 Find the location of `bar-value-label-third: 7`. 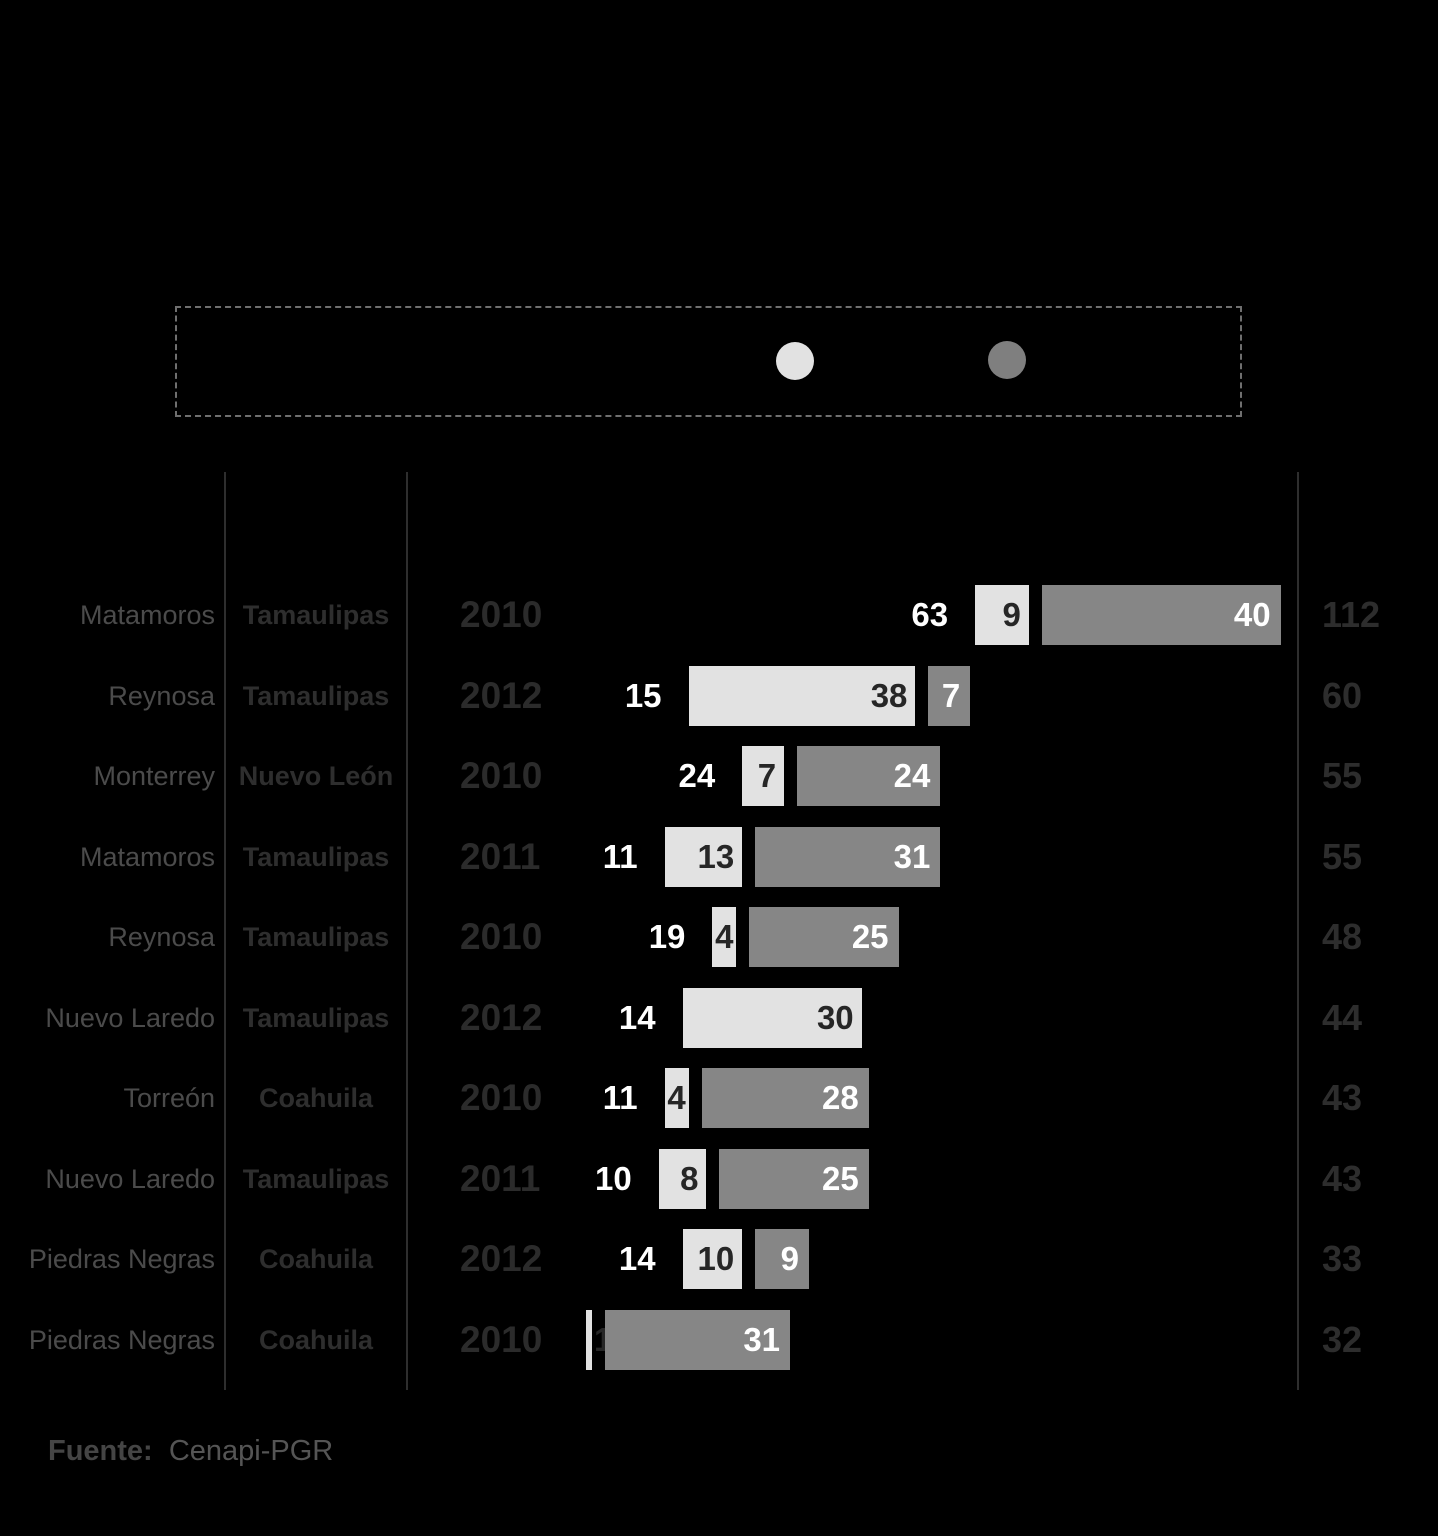

bar-value-label-third: 7 is located at coordinates (951, 695).